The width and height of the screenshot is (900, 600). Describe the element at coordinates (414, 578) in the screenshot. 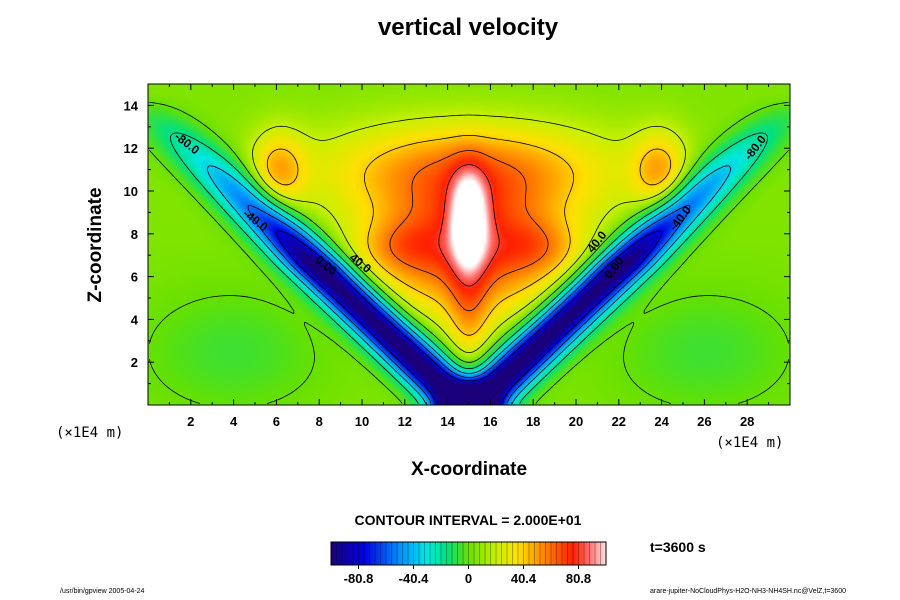

I see `colorbar-tick-label: -40.4` at that location.